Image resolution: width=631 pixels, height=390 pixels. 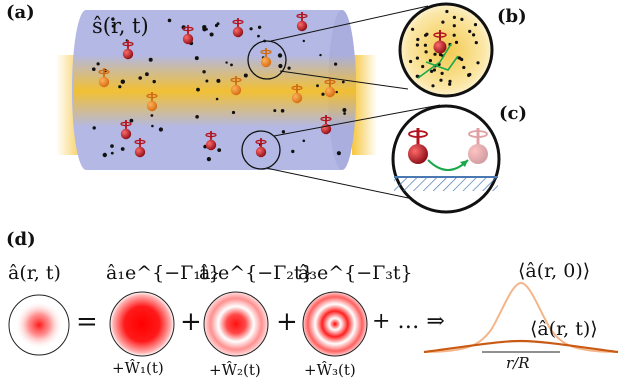 I want to click on mode-3-label: â₃e^{−Γ₃t}, so click(x=355, y=273).